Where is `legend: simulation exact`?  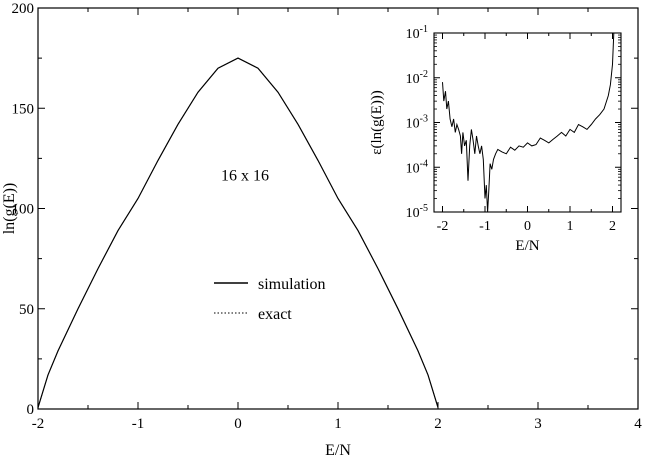
legend: simulation exact is located at coordinates (270, 299).